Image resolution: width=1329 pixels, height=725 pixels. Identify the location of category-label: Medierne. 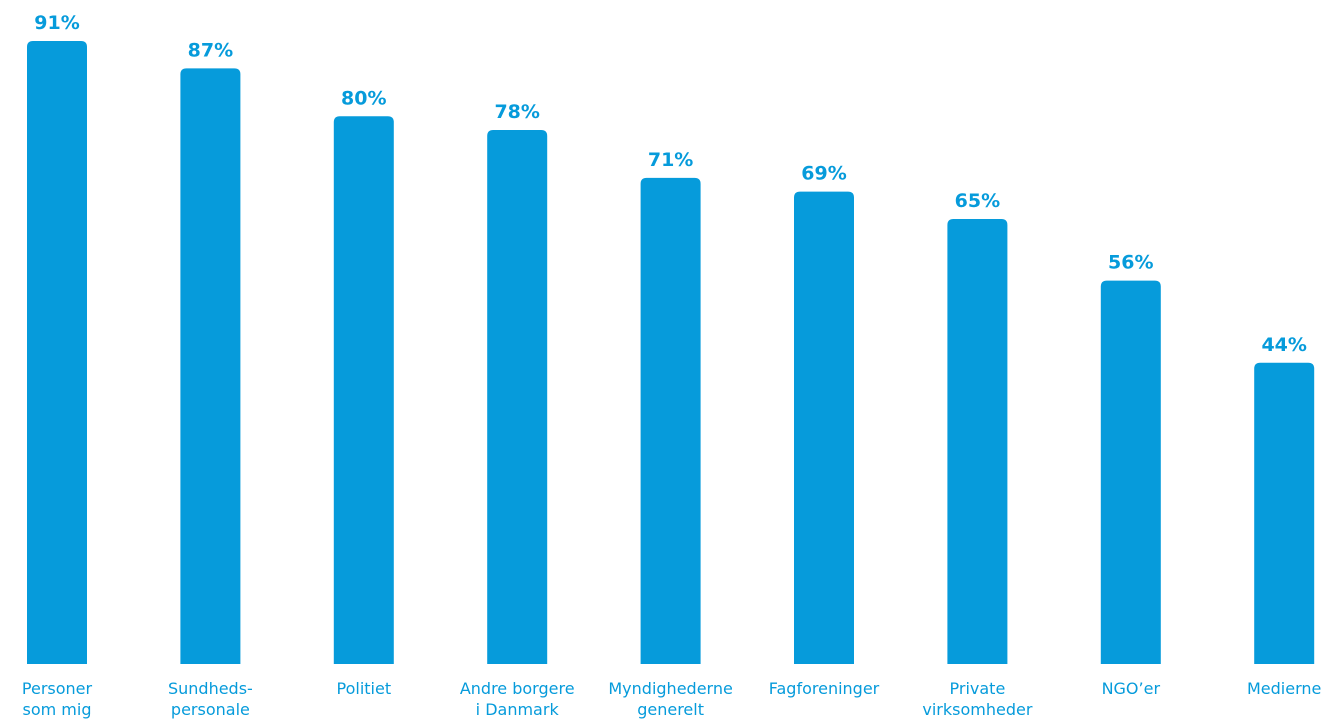
(1284, 688).